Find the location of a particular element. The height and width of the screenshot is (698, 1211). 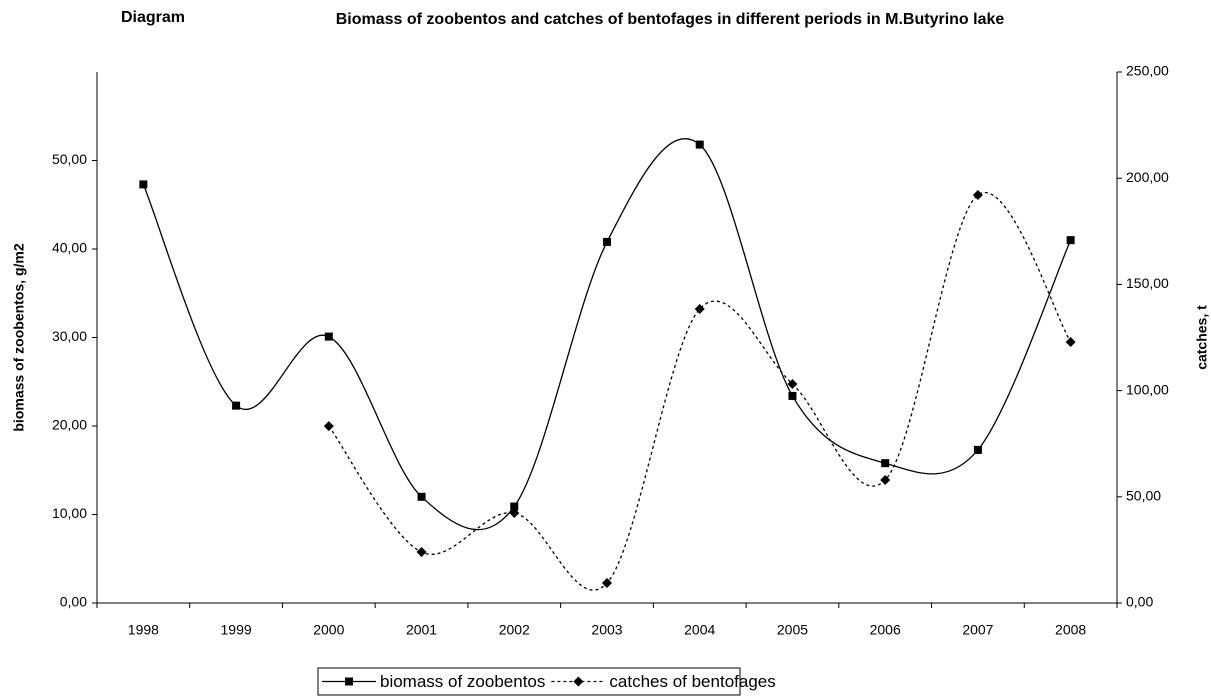

y2-tick-label: 100,00 is located at coordinates (1147, 389).